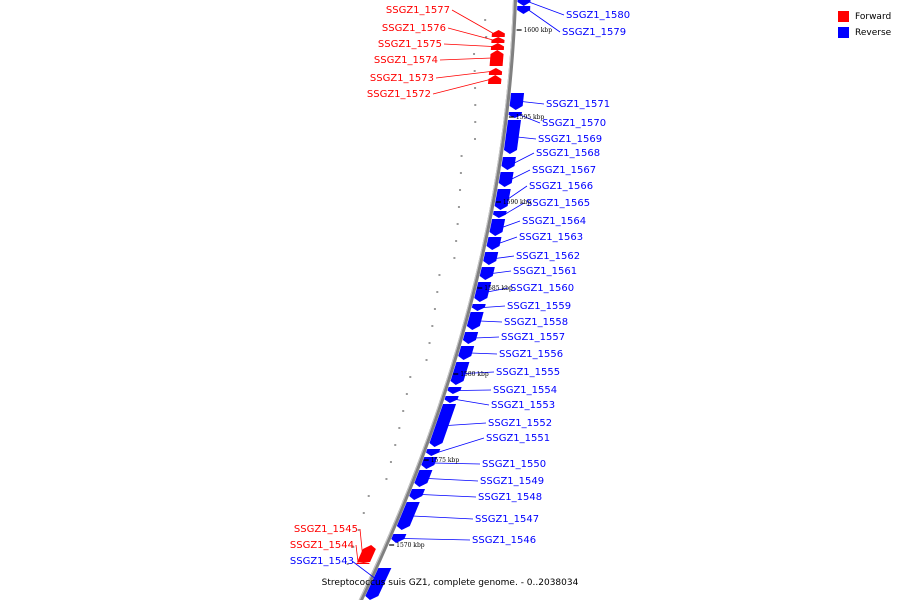 This screenshot has width=900, height=600. Describe the element at coordinates (514, 464) in the screenshot. I see `gene-label: SSGZ1_1550` at that location.